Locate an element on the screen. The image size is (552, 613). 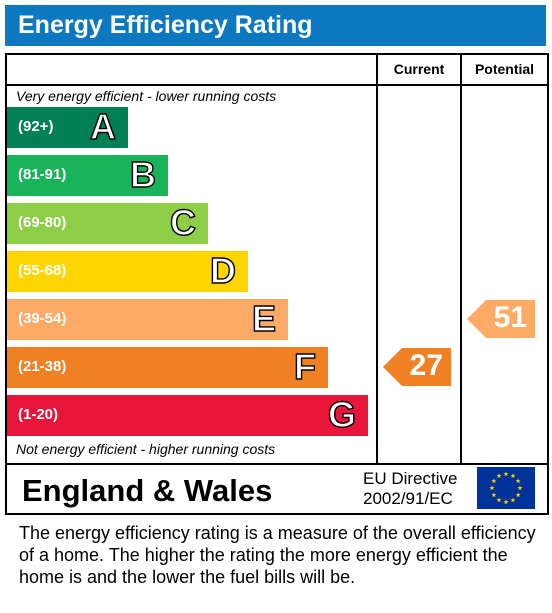
directive-label: EU Directive 2002/91/EC is located at coordinates (410, 489).